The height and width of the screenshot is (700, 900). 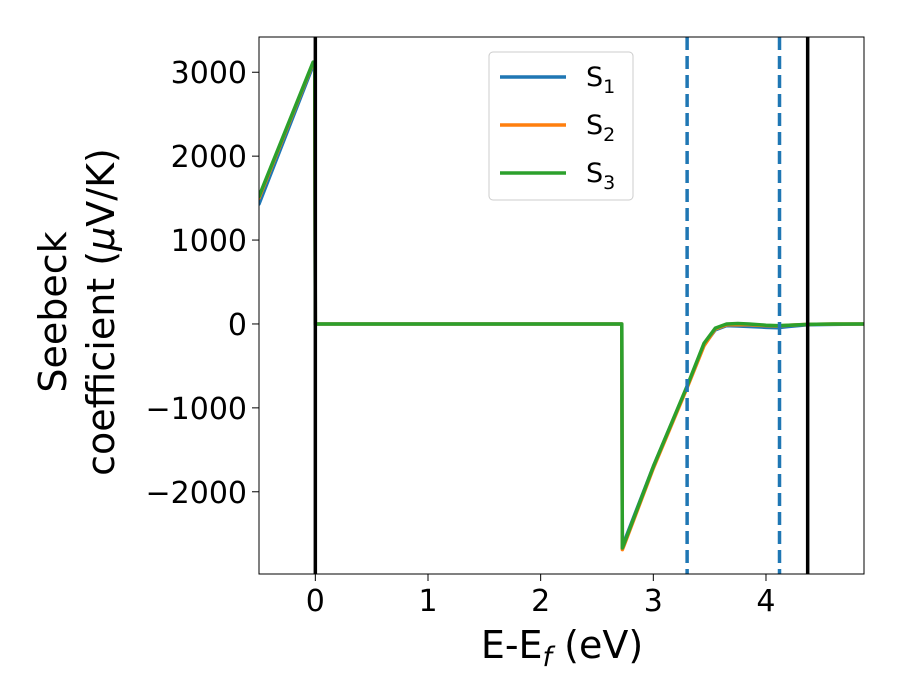 I want to click on x-tick-label: 0, so click(x=315, y=601).